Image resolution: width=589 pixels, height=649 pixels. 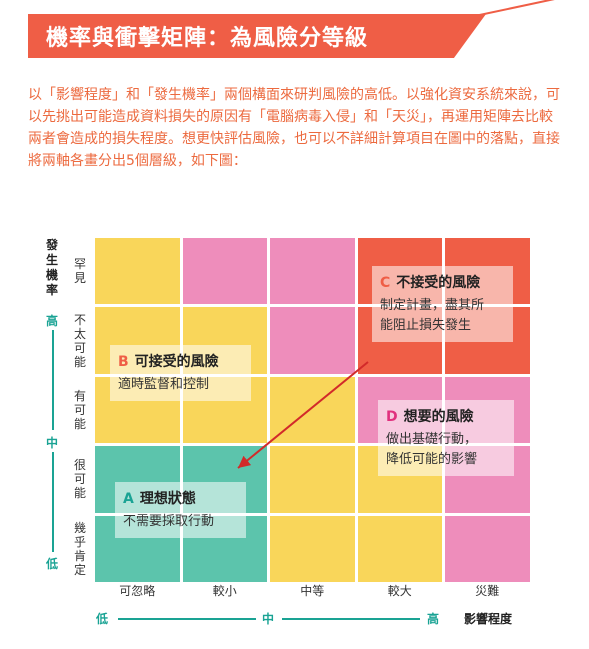 I want to click on zone-b-title: B 可接受的風險, so click(x=180, y=361).